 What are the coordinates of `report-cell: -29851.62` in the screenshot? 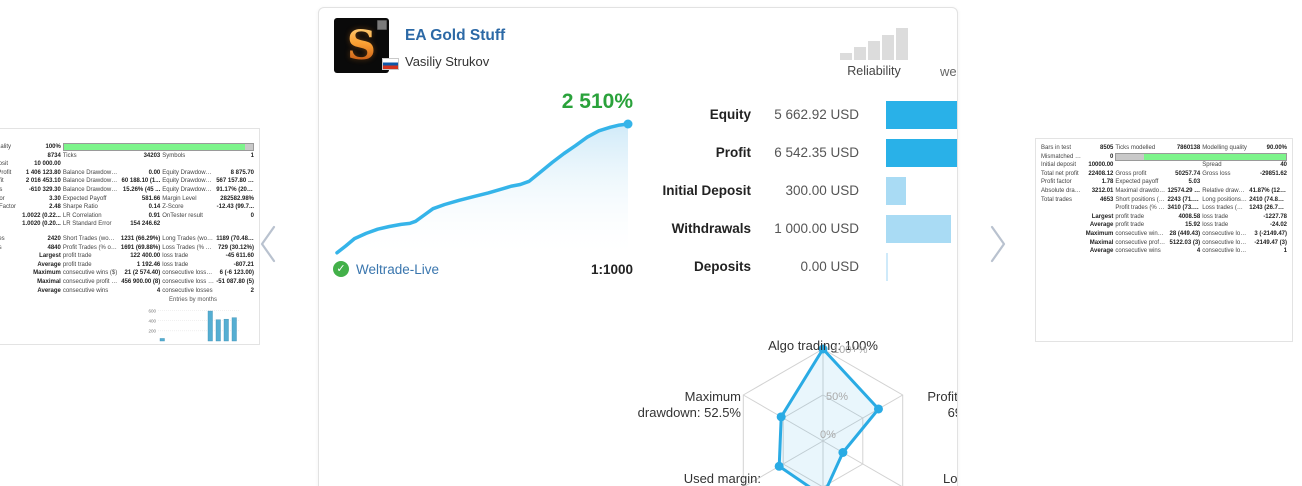 It's located at (1273, 173).